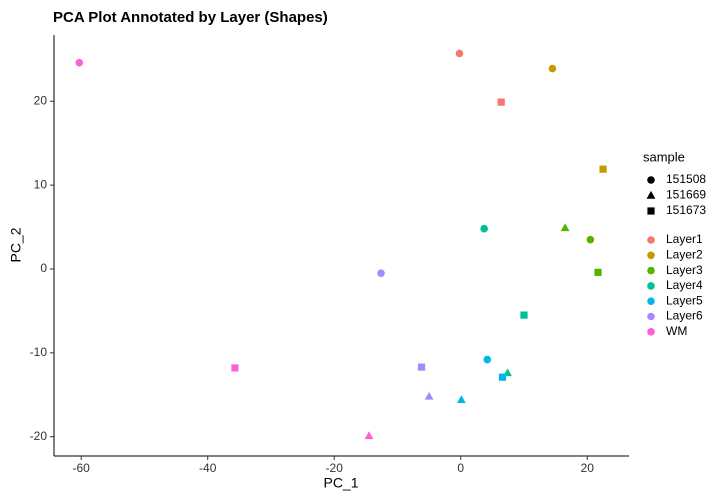 The height and width of the screenshot is (504, 720). What do you see at coordinates (39, 436) in the screenshot?
I see `y-tick-label: -20` at bounding box center [39, 436].